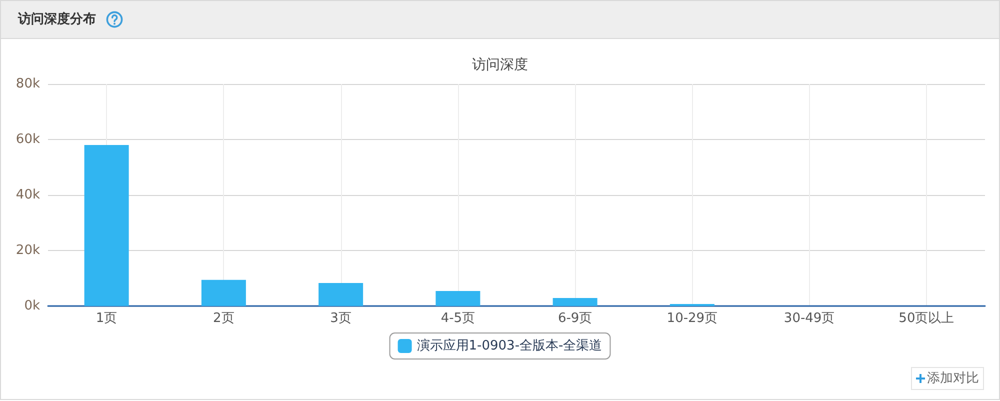 The image size is (1000, 401). Describe the element at coordinates (341, 318) in the screenshot. I see `x-tick-label: 3页` at that location.